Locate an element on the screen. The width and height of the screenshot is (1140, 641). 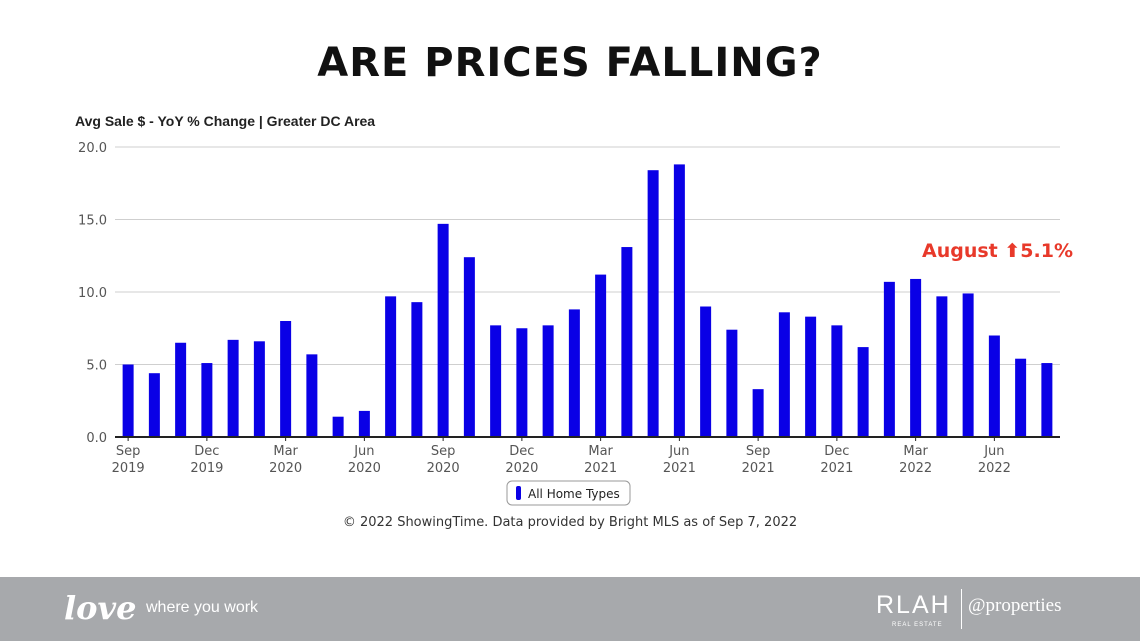
legend-box is located at coordinates (568, 493).